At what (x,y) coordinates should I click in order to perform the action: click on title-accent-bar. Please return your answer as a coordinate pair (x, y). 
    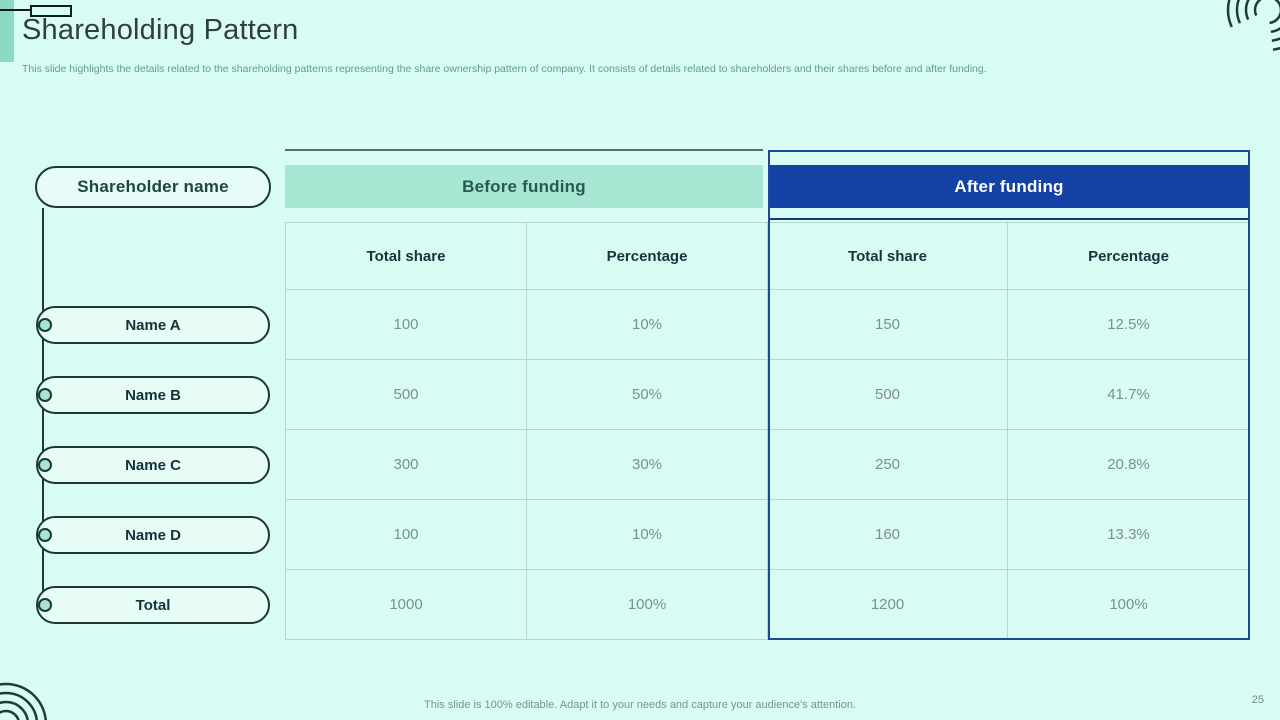
    Looking at the image, I should click on (7, 31).